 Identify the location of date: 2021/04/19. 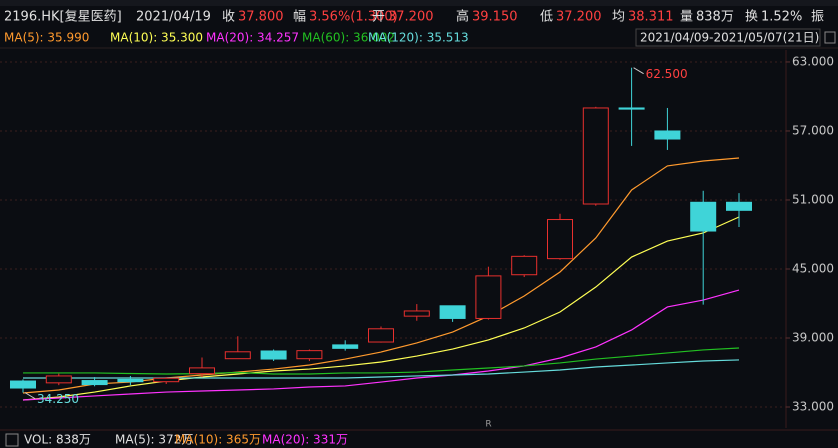
(173, 17).